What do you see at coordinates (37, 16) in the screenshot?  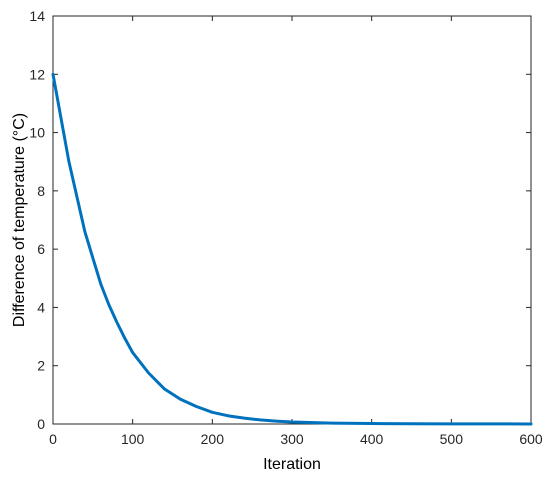 I see `y-tick-label: 14` at bounding box center [37, 16].